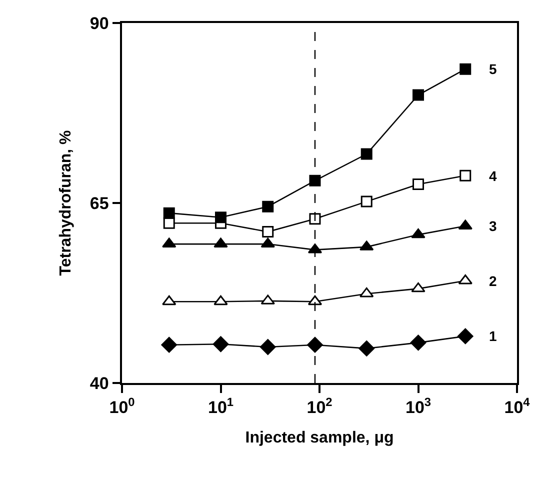 This screenshot has width=542, height=485. I want to click on series-label: 2, so click(493, 281).